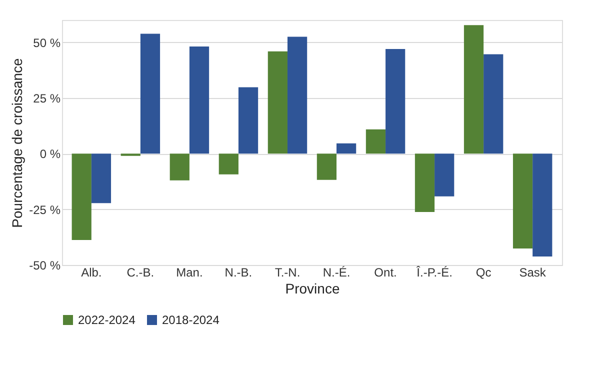 The width and height of the screenshot is (600, 368). Describe the element at coordinates (336, 273) in the screenshot. I see `x-tick-label: N.-É.` at that location.